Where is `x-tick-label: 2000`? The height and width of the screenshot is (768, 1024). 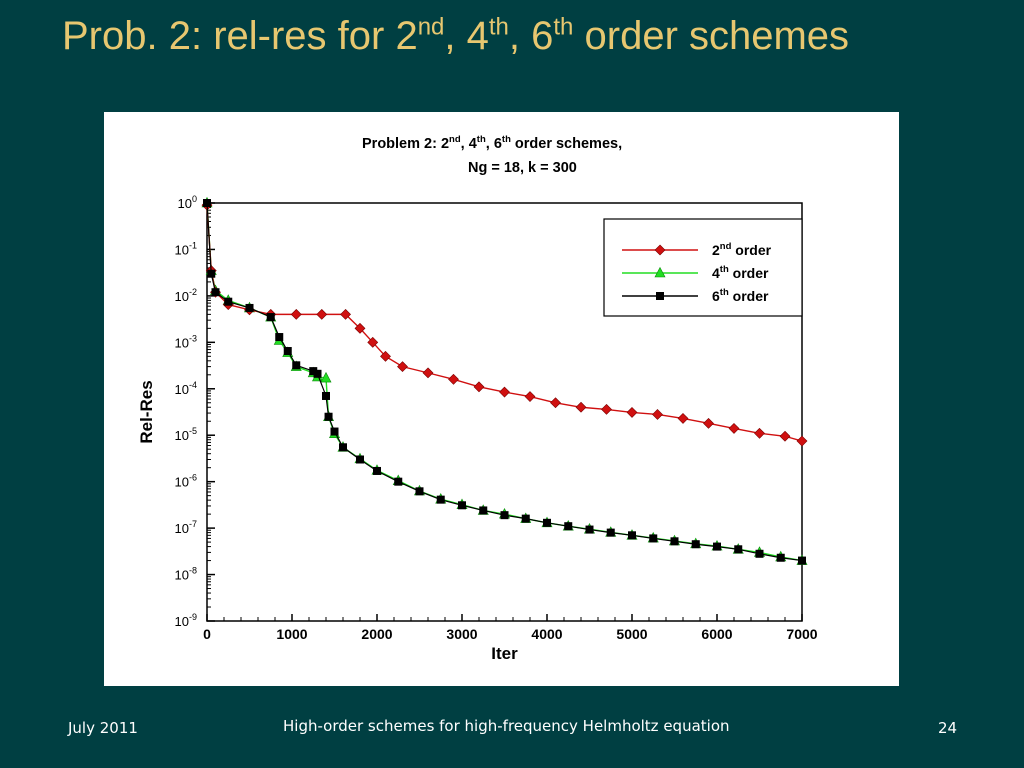 x-tick-label: 2000 is located at coordinates (376, 634).